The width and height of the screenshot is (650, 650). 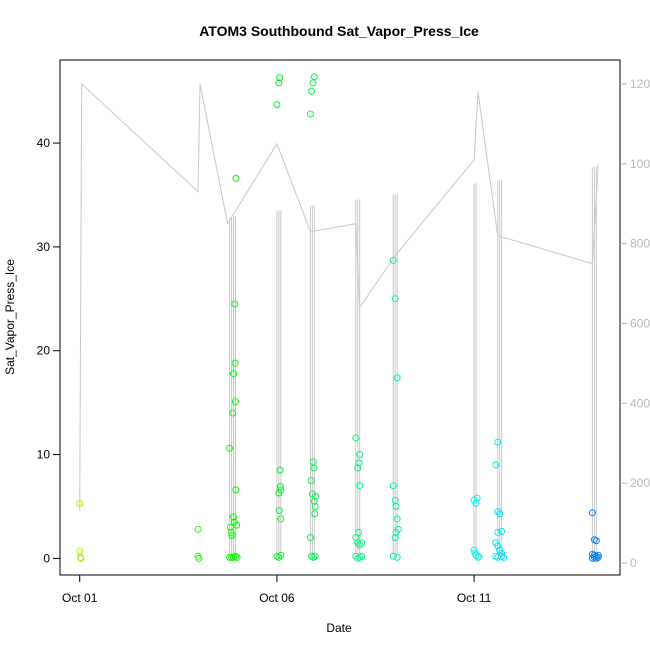 What do you see at coordinates (640, 244) in the screenshot?
I see `y2-tick-label: 8000` at bounding box center [640, 244].